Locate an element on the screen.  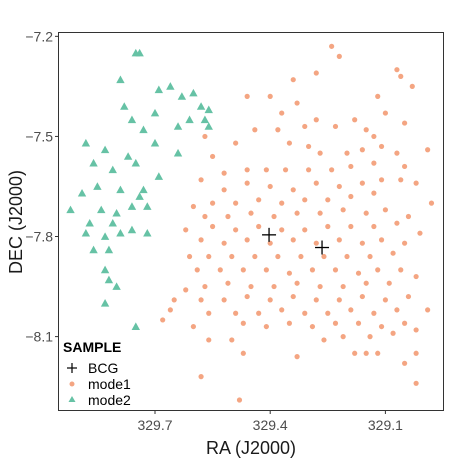
x-tick-label: 329.7 is located at coordinates (154, 425).